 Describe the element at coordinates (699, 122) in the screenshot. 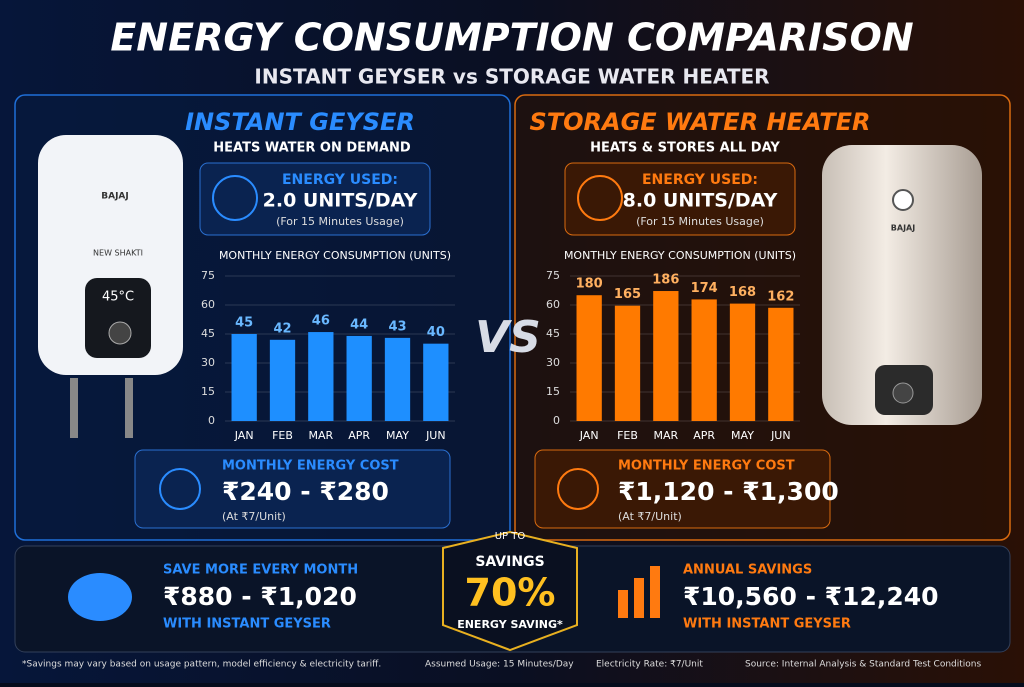

I see `right-title: STORAGE WATER HEATER` at that location.